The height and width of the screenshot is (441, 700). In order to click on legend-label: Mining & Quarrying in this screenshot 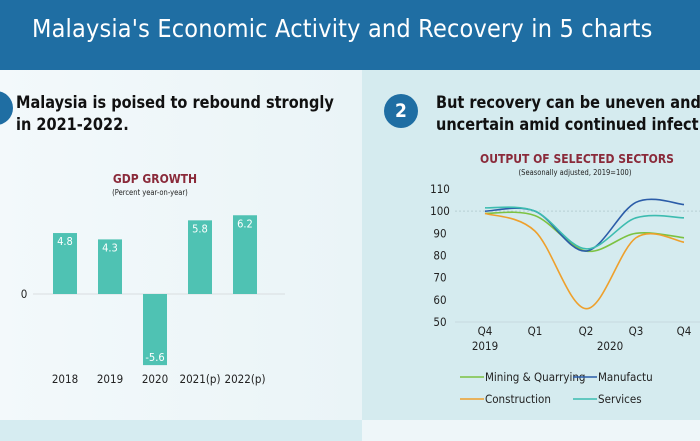, I will do `click(535, 377)`.